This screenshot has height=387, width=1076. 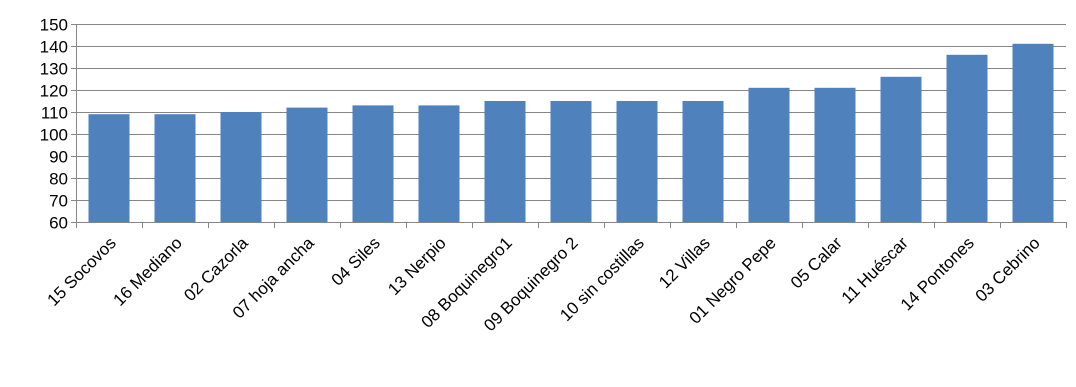 What do you see at coordinates (417, 266) in the screenshot?
I see `x-tick-label: 13 Nerpio` at bounding box center [417, 266].